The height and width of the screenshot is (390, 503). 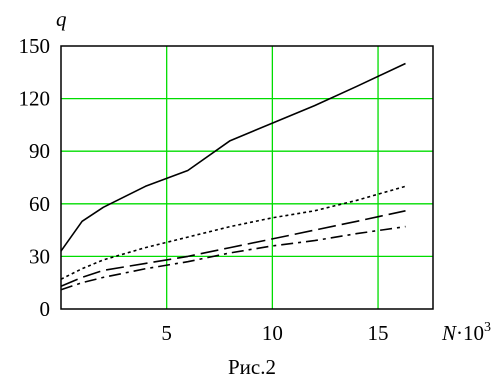 I want to click on y-tick-label: 0, so click(x=45, y=309).